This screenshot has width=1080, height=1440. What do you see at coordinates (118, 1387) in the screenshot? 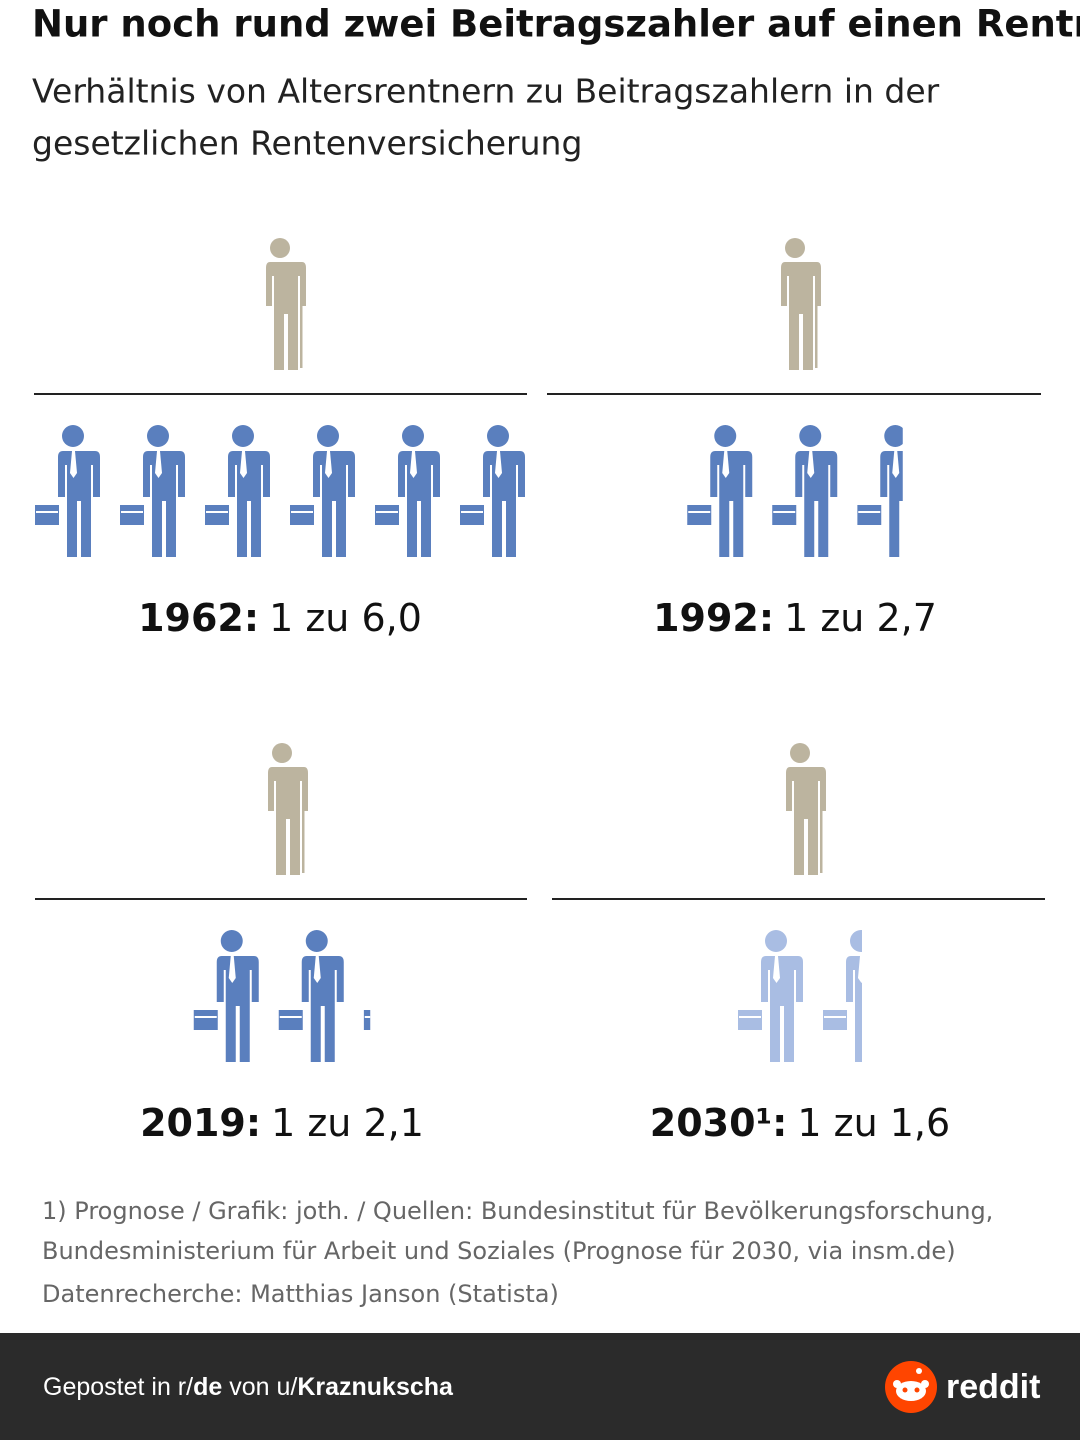
I see `posted-prefix: Gepostet in r/` at bounding box center [118, 1387].